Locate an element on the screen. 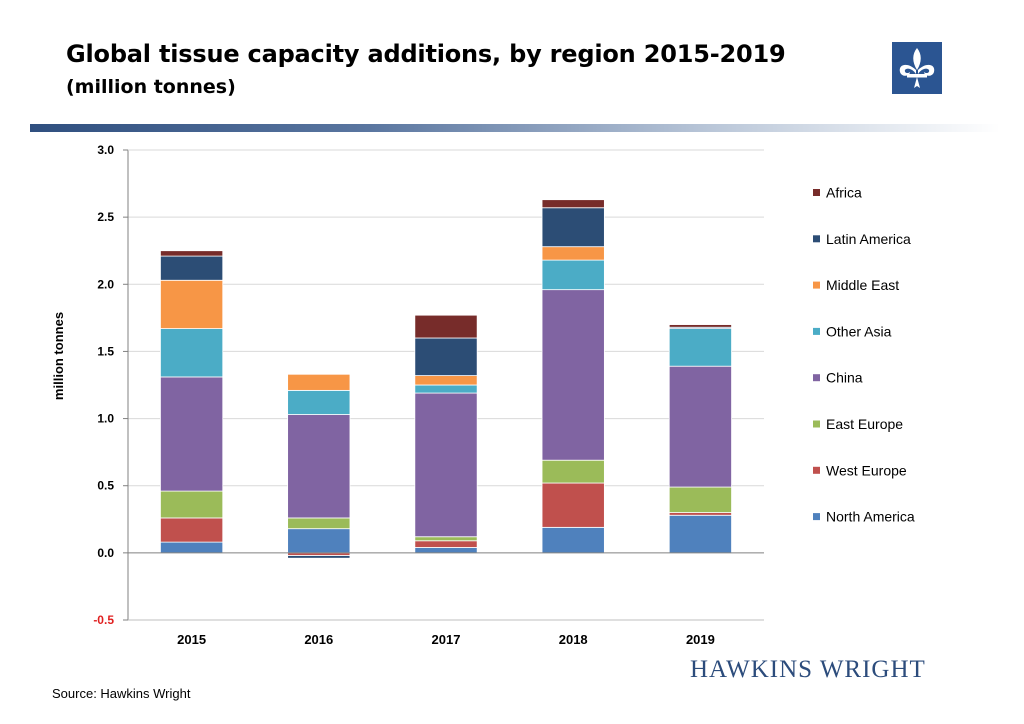  bar-segment-west-europe-2017 is located at coordinates (446, 544).